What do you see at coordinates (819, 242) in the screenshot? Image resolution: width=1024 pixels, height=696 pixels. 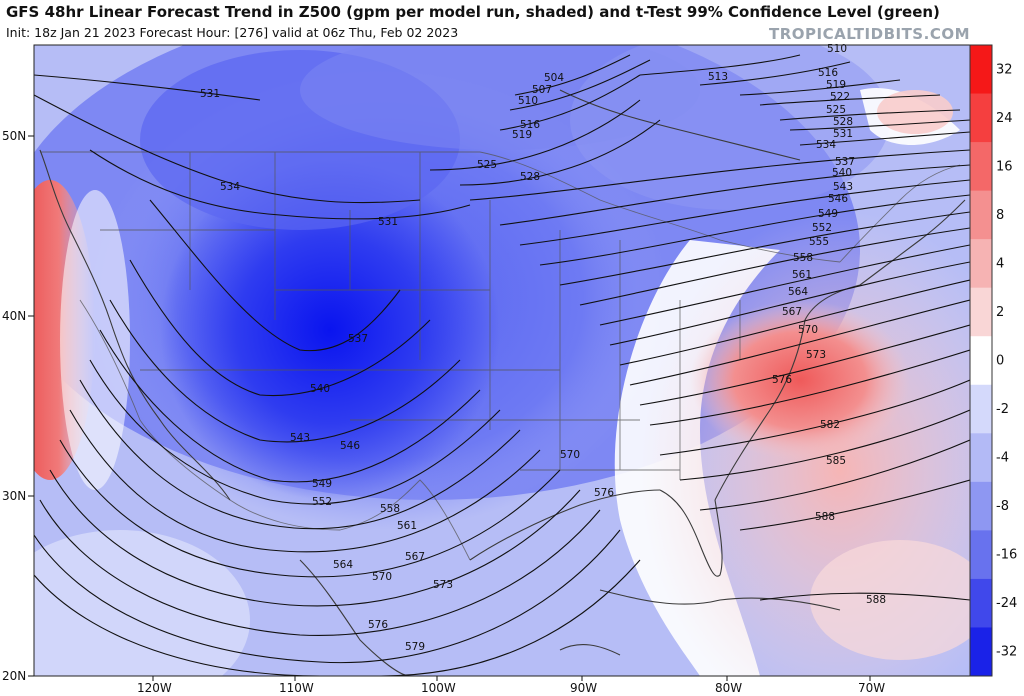 I see `contour-label: 555` at bounding box center [819, 242].